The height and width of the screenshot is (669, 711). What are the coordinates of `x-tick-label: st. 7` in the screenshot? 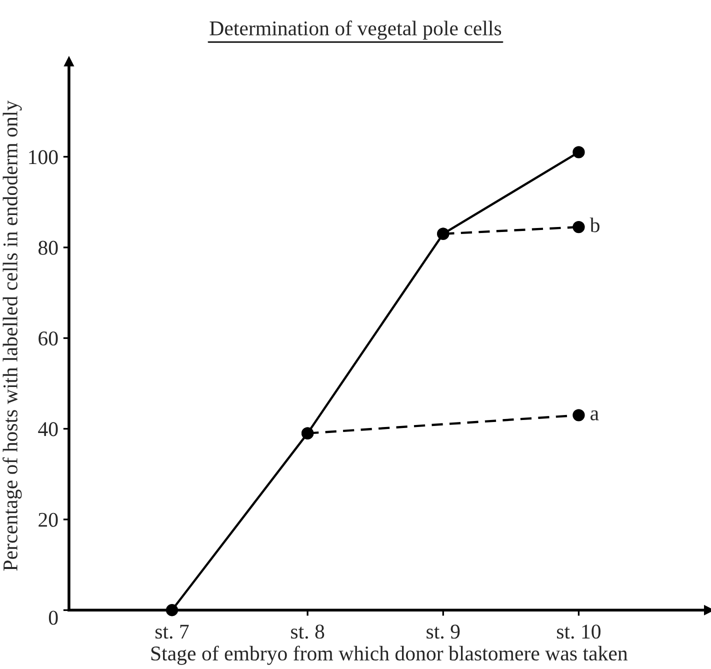 It's located at (172, 631).